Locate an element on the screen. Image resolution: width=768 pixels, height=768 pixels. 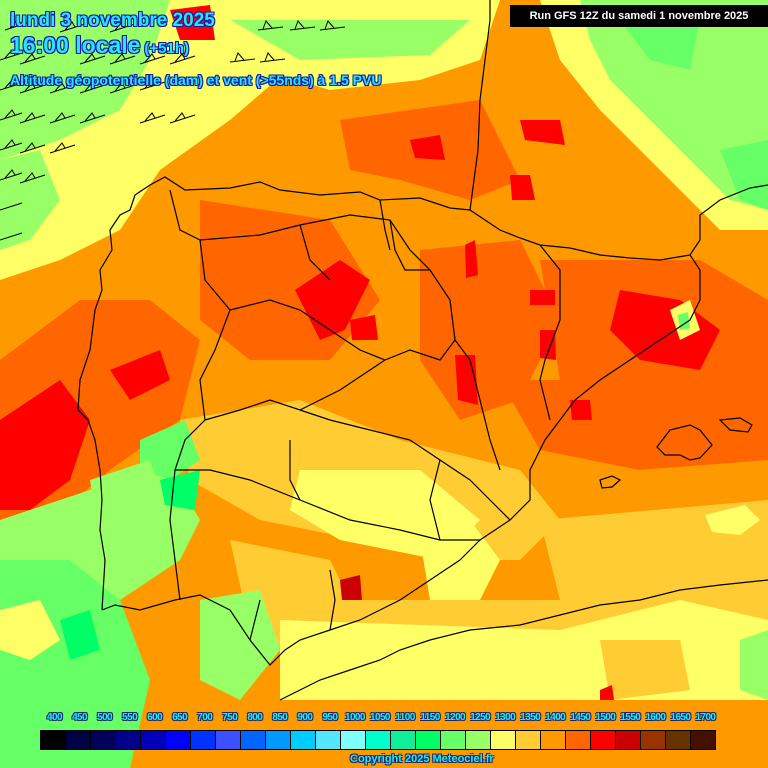
local-time: 16:00 locale is located at coordinates (75, 45).